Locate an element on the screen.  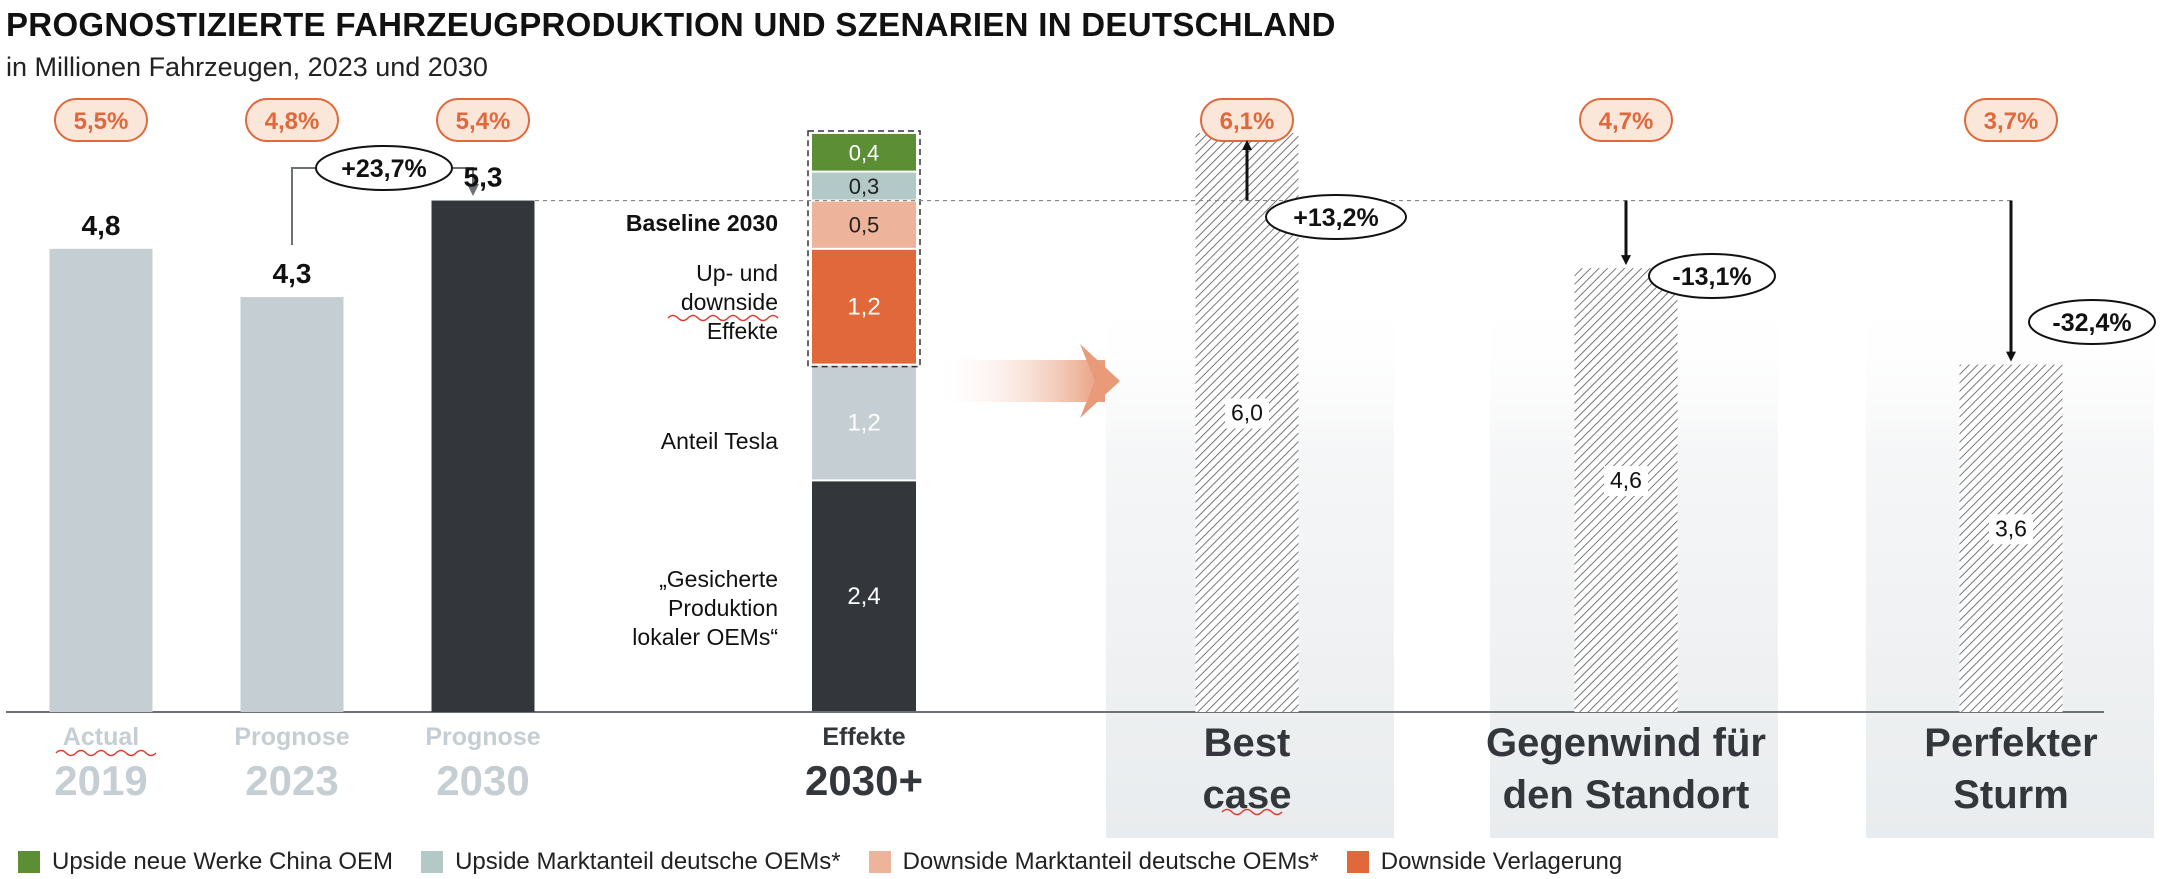
legend-label: Upside Marktanteil deutsche OEMs* is located at coordinates (648, 861).